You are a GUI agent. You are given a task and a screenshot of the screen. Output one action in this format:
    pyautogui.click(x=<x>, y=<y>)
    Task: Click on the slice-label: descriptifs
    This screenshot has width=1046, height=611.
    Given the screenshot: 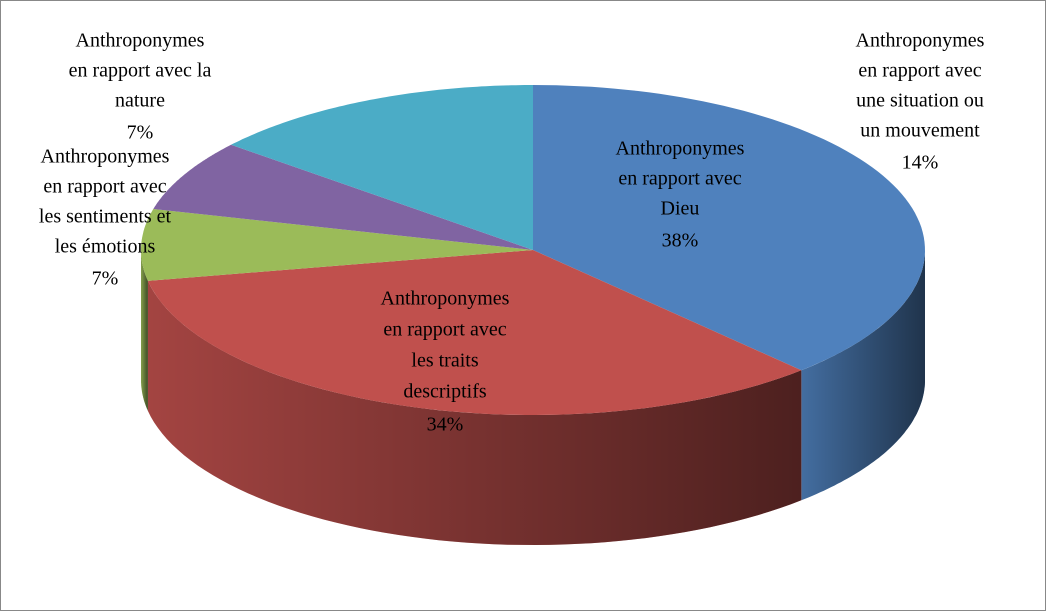 What is the action you would take?
    pyautogui.click(x=445, y=392)
    